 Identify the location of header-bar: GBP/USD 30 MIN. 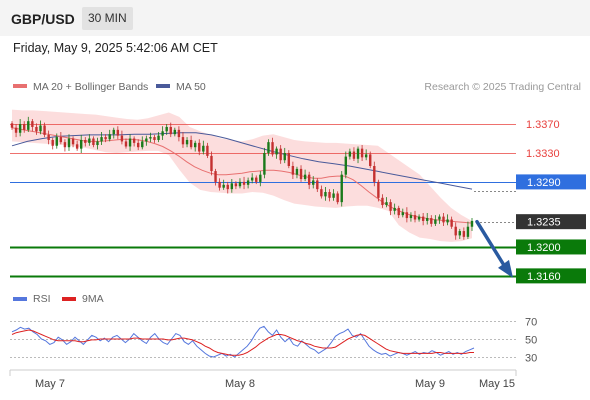
(295, 18).